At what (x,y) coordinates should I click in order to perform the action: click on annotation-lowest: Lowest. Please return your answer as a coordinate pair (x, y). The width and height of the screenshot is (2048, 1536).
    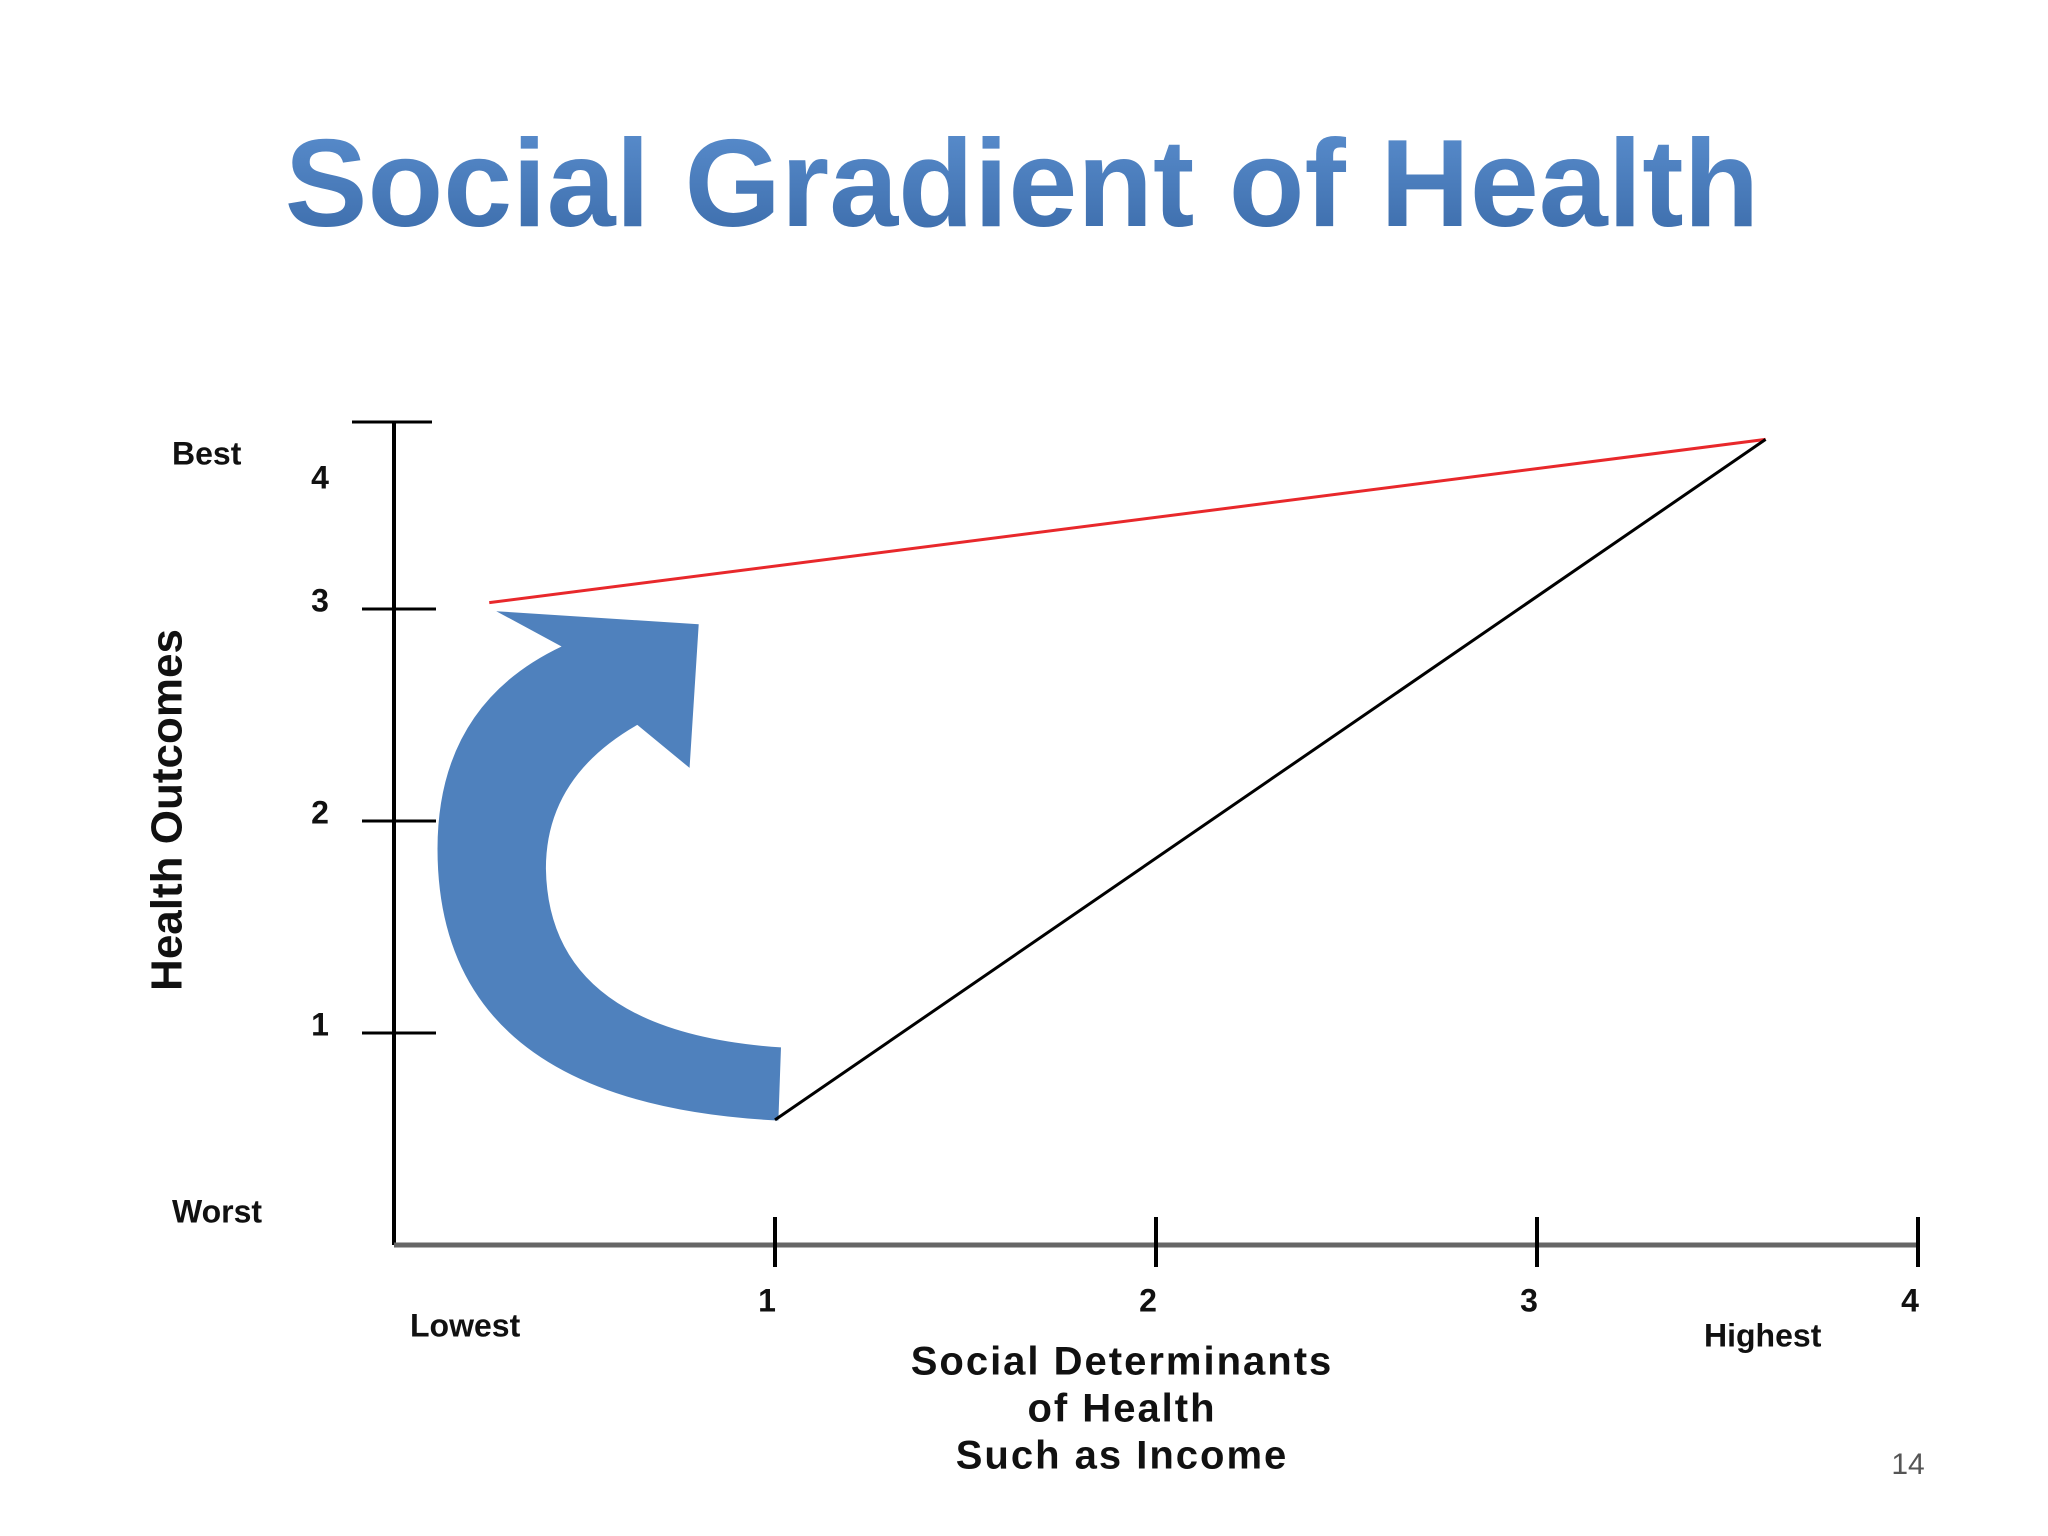
    Looking at the image, I should click on (465, 1325).